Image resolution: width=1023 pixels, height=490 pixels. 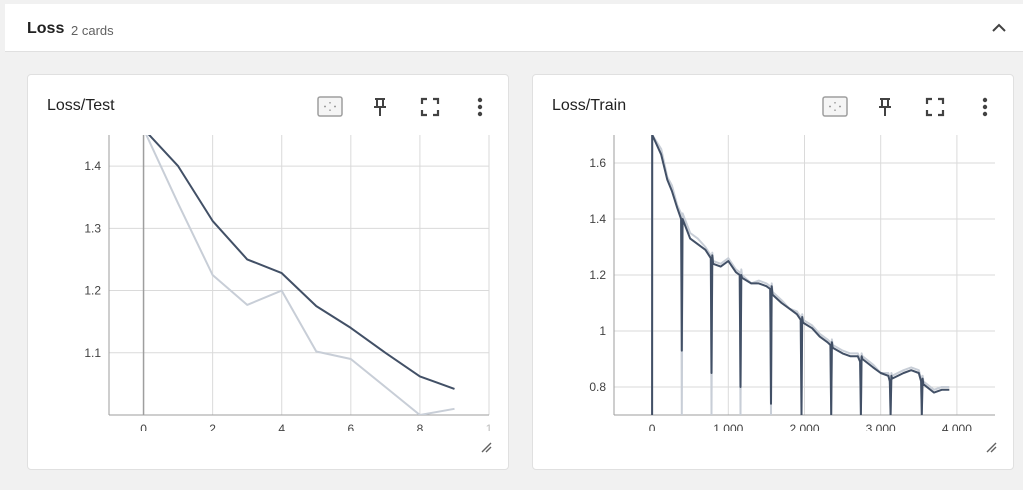 What do you see at coordinates (728, 426) in the screenshot?
I see `x-tick-label: 1,000` at bounding box center [728, 426].